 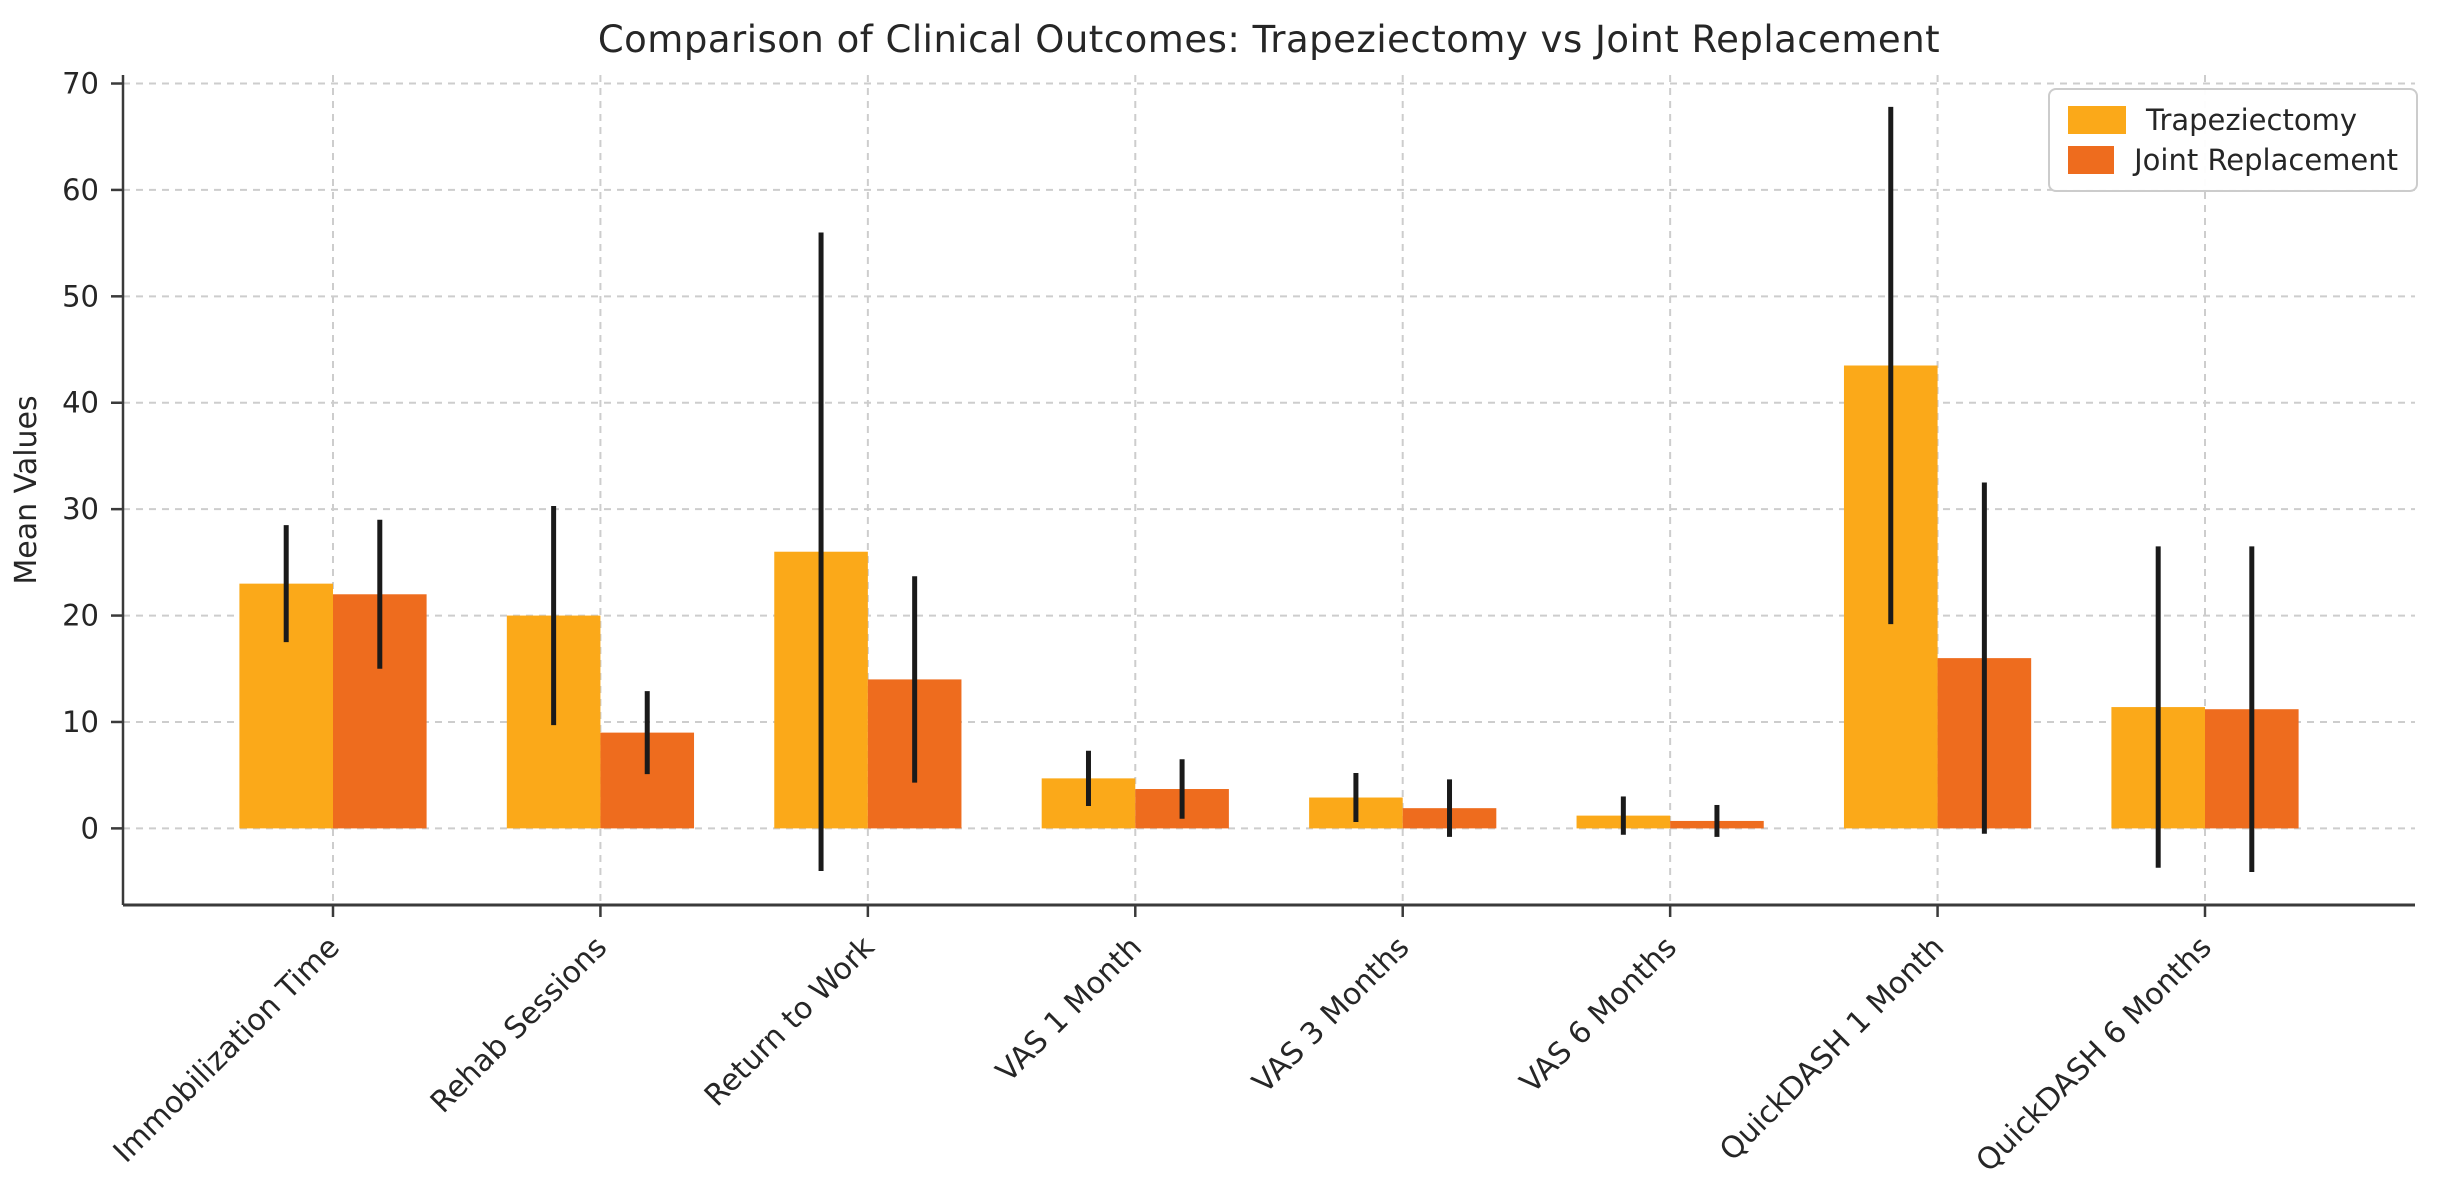 What do you see at coordinates (80, 403) in the screenshot?
I see `y-tick-label: 40` at bounding box center [80, 403].